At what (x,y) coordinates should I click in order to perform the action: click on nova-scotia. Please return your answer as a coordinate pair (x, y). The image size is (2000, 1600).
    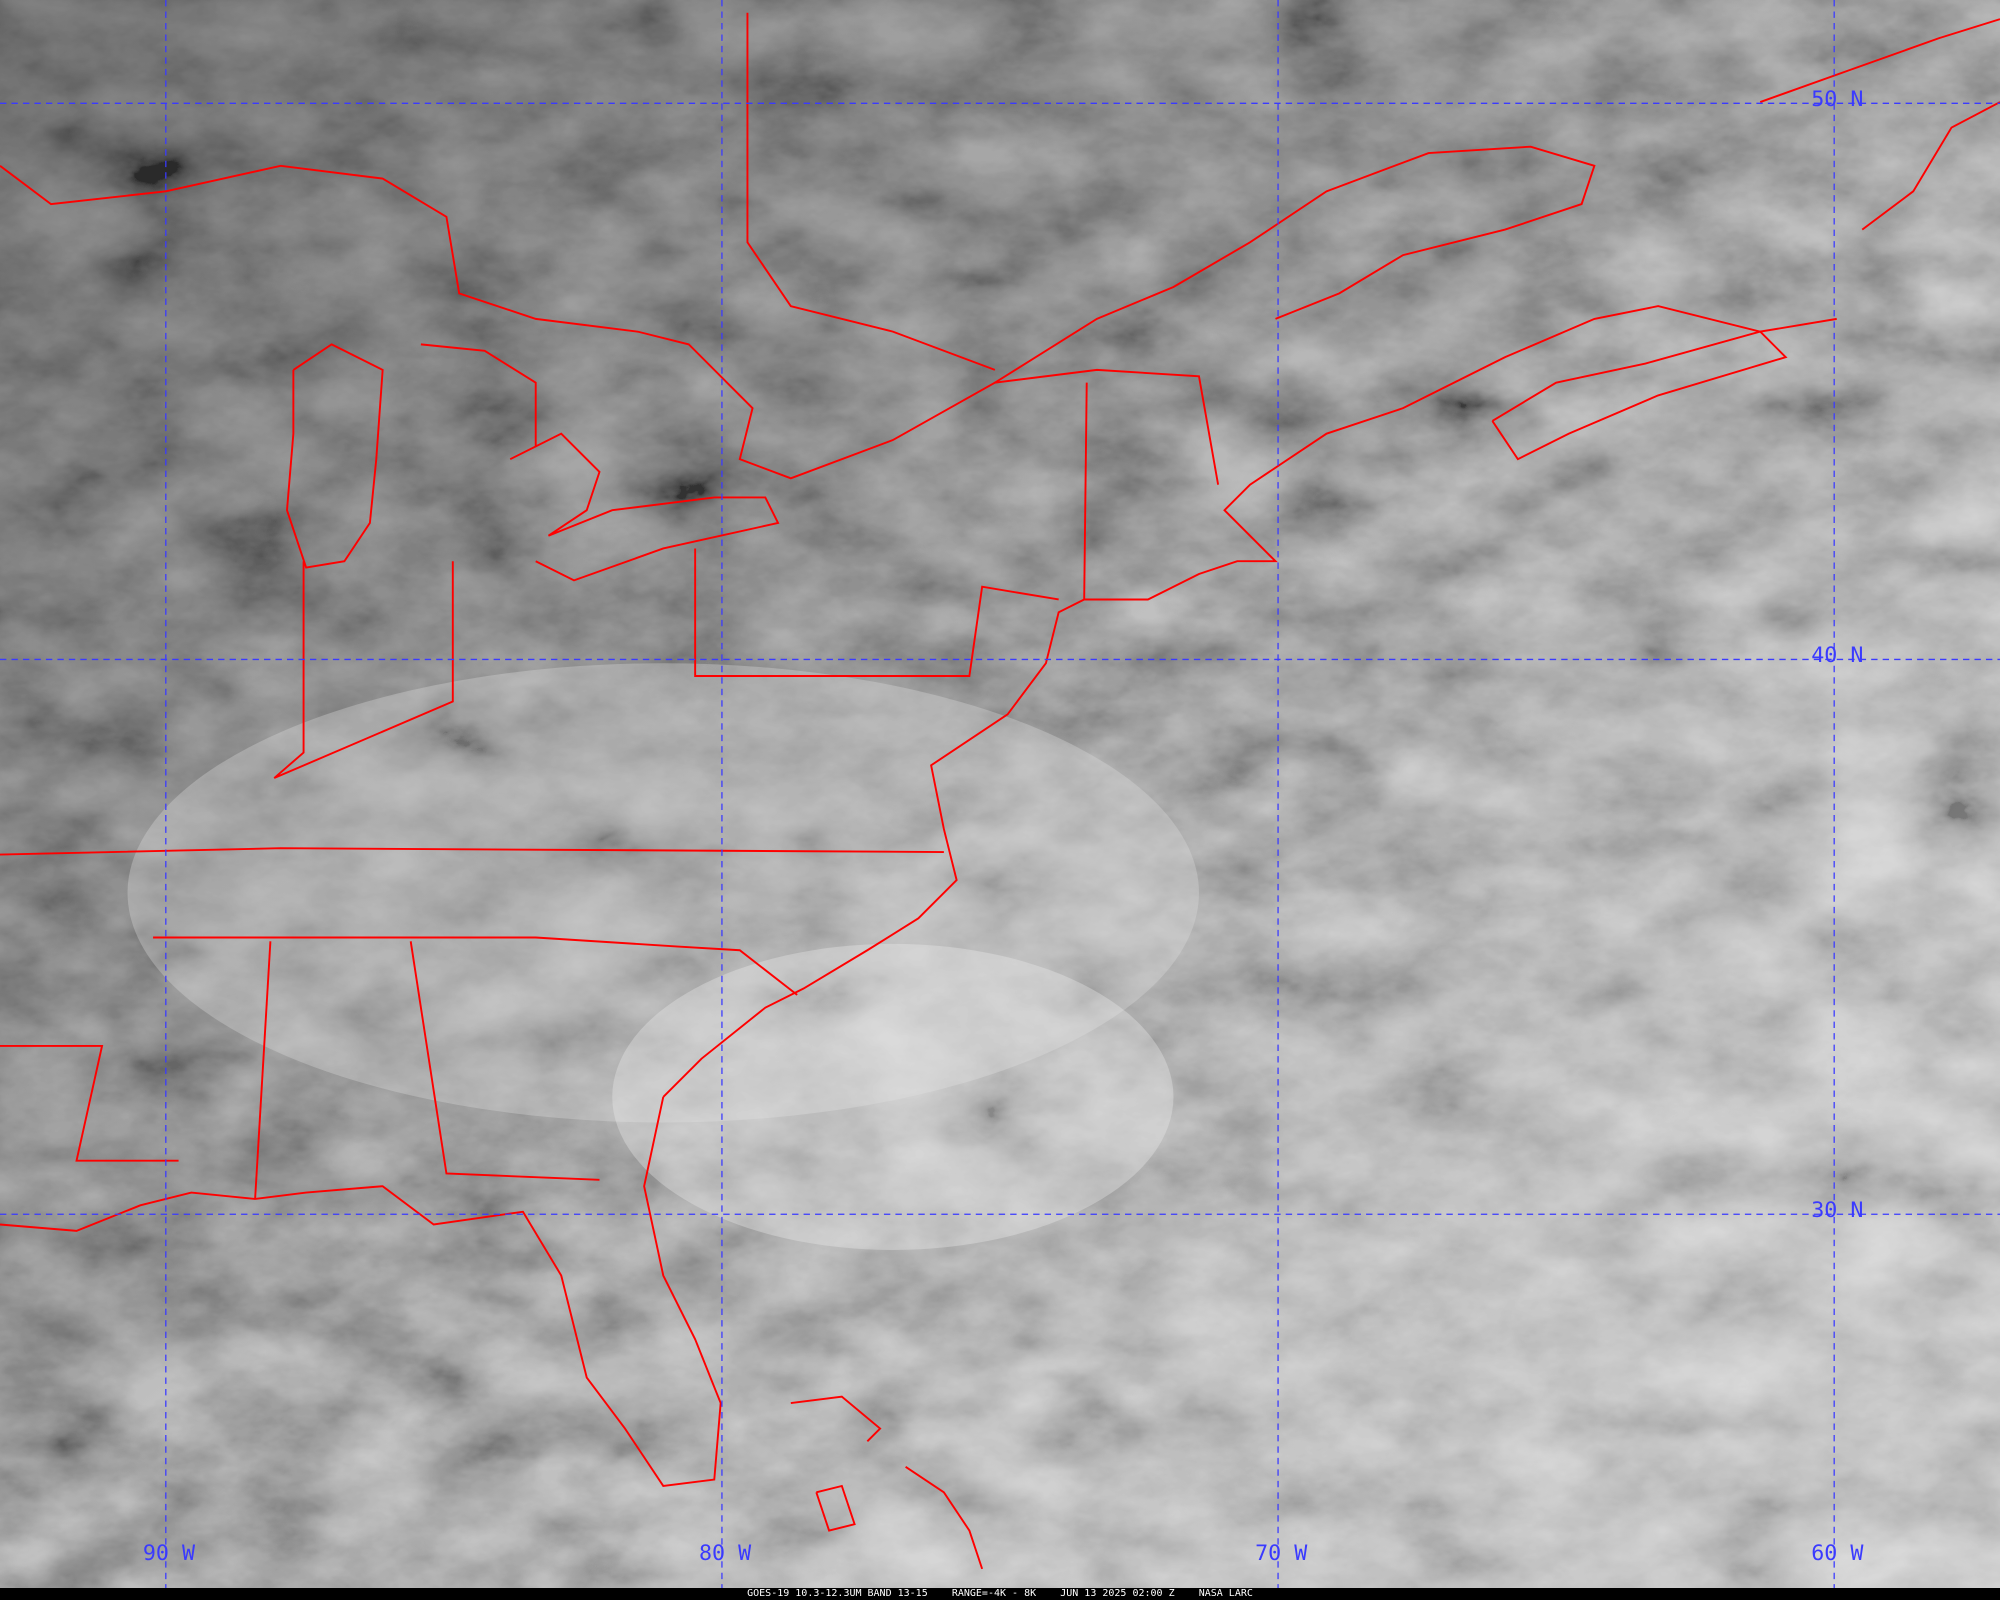
    Looking at the image, I should click on (1639, 395).